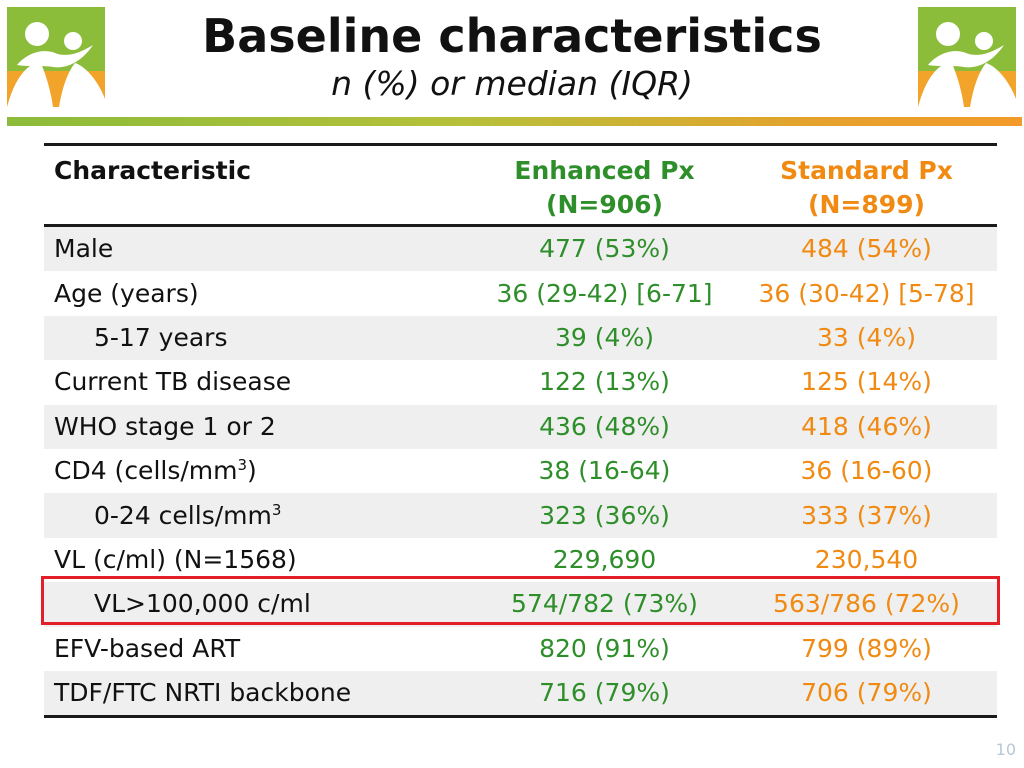  I want to click on row-label: CD4 (cells/mm3), so click(258, 471).